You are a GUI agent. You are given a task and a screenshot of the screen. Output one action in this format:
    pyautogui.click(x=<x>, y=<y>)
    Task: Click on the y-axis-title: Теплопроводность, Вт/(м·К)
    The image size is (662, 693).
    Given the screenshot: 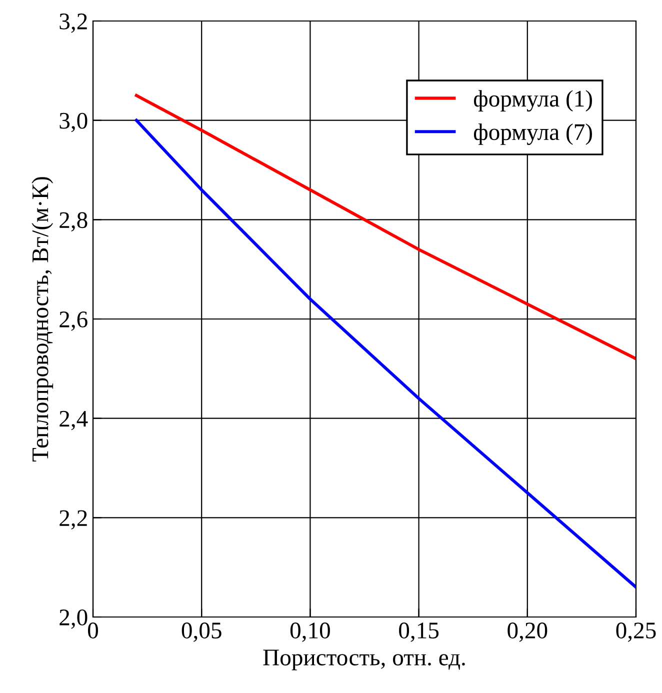 What is the action you would take?
    pyautogui.click(x=43, y=319)
    